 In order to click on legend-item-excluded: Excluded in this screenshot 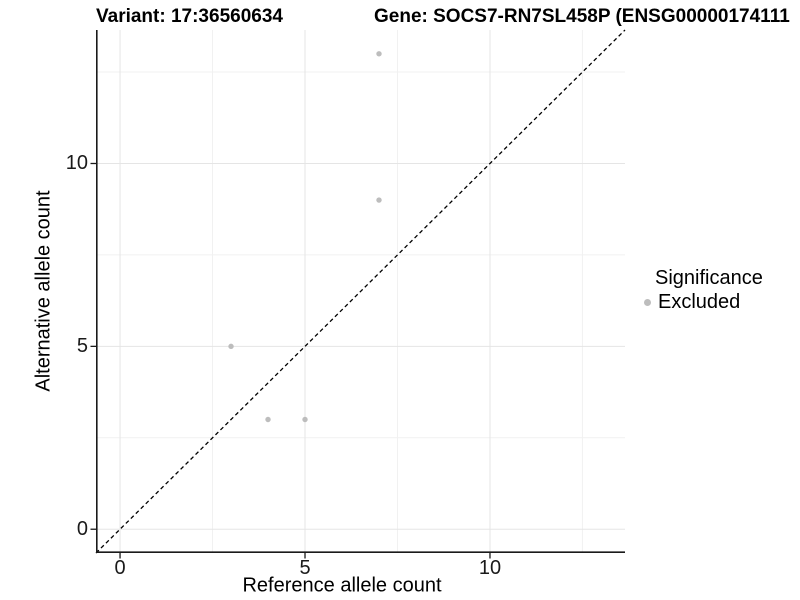, I will do `click(702, 302)`.